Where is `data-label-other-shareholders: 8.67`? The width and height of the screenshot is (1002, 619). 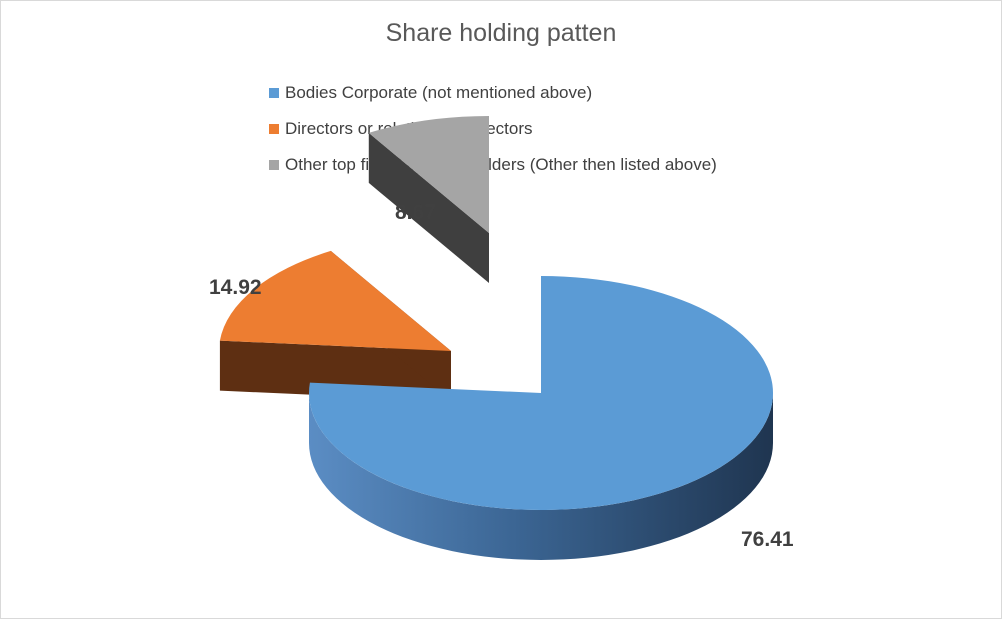
data-label-other-shareholders: 8.67 is located at coordinates (415, 212).